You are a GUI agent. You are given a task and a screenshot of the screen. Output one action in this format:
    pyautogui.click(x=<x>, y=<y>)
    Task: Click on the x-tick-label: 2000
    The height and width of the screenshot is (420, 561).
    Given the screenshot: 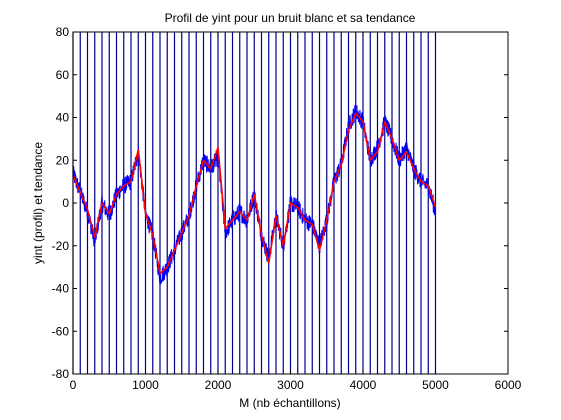 What is the action you would take?
    pyautogui.click(x=218, y=385)
    